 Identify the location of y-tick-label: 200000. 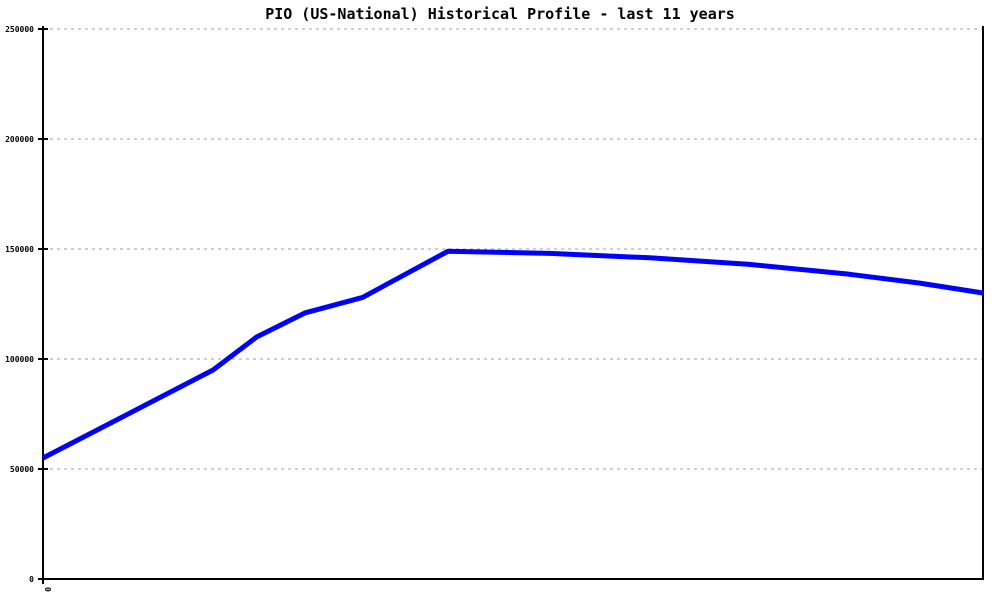
(19, 139).